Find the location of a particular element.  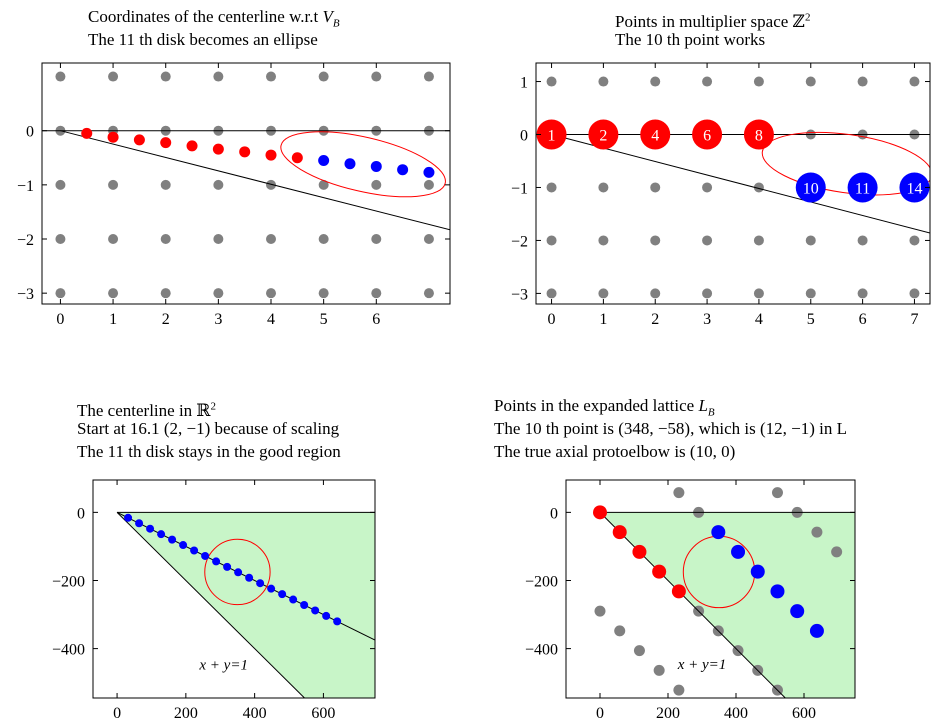

chart2-y-tick-label: −3 is located at coordinates (519, 294).